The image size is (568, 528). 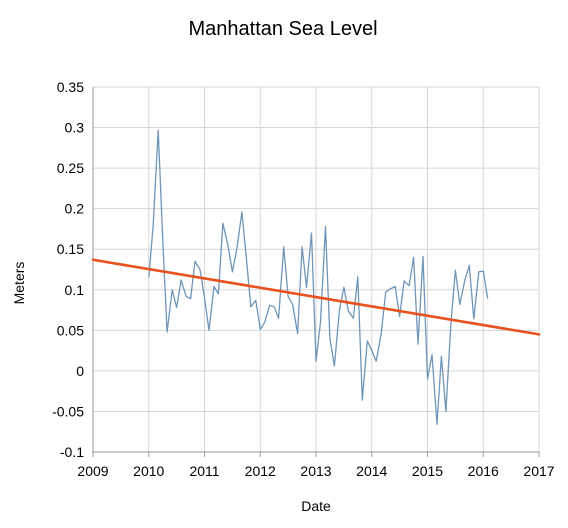 What do you see at coordinates (538, 471) in the screenshot?
I see `x-tick-label: 2017` at bounding box center [538, 471].